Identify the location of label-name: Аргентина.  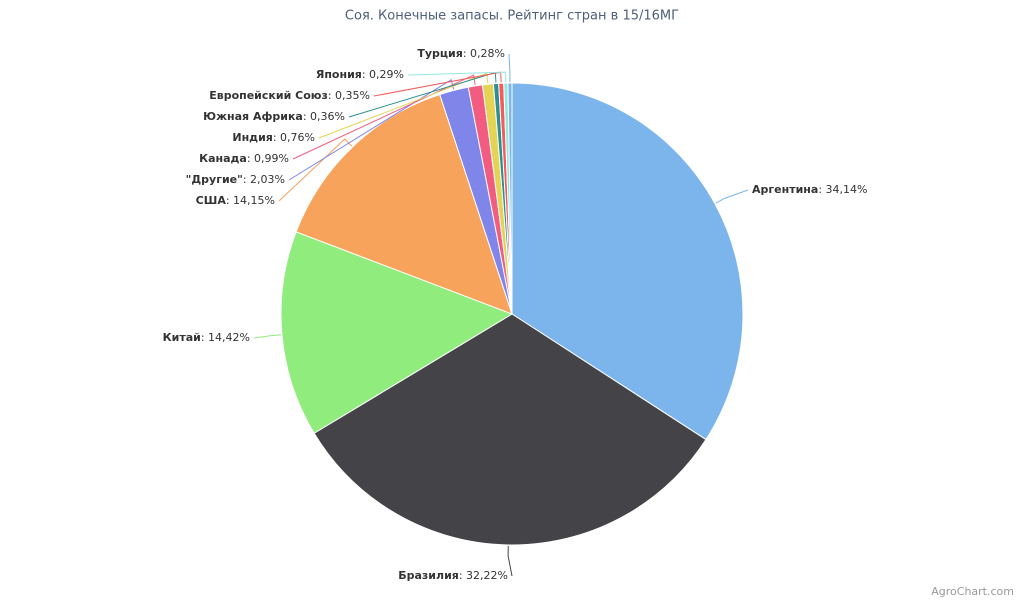
(785, 189).